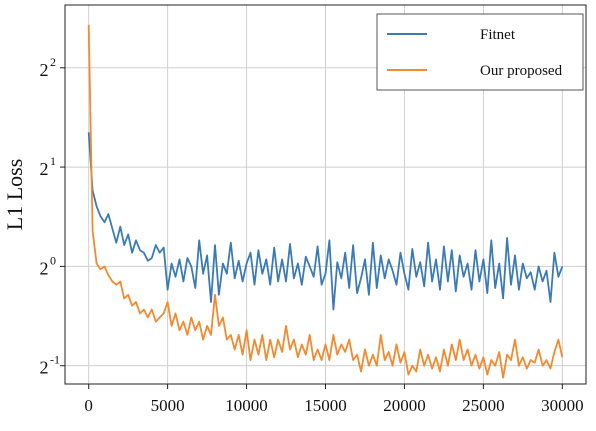 The width and height of the screenshot is (596, 431). Describe the element at coordinates (53, 62) in the screenshot. I see `y-tick-exponent: 2` at that location.